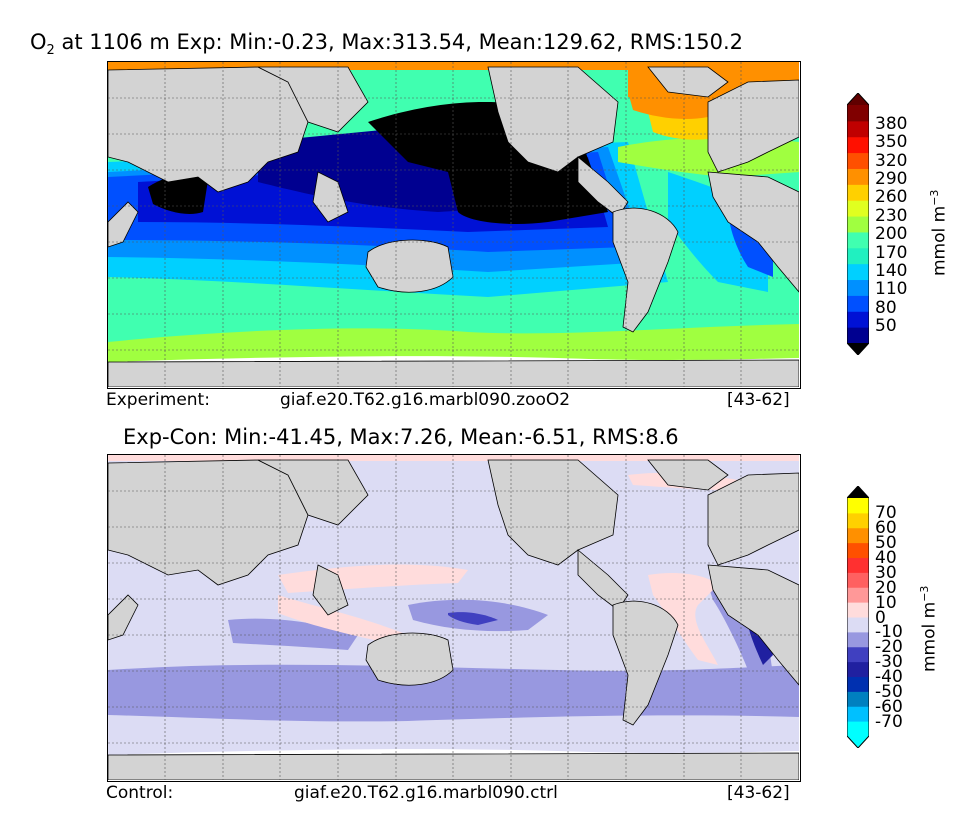  What do you see at coordinates (38, 42) in the screenshot?
I see `title-variable: O` at bounding box center [38, 42].